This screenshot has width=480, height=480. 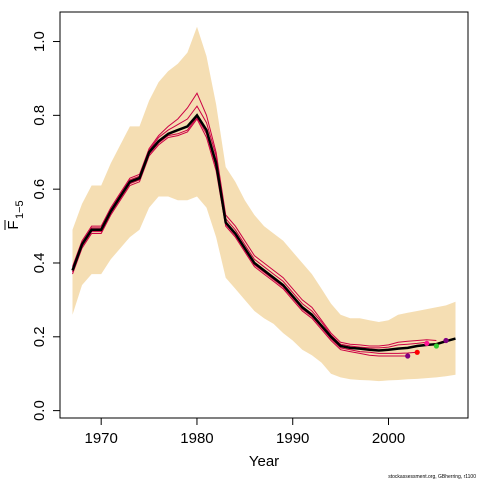 I want to click on x-tick-label-2000: 2000, so click(x=388, y=438).